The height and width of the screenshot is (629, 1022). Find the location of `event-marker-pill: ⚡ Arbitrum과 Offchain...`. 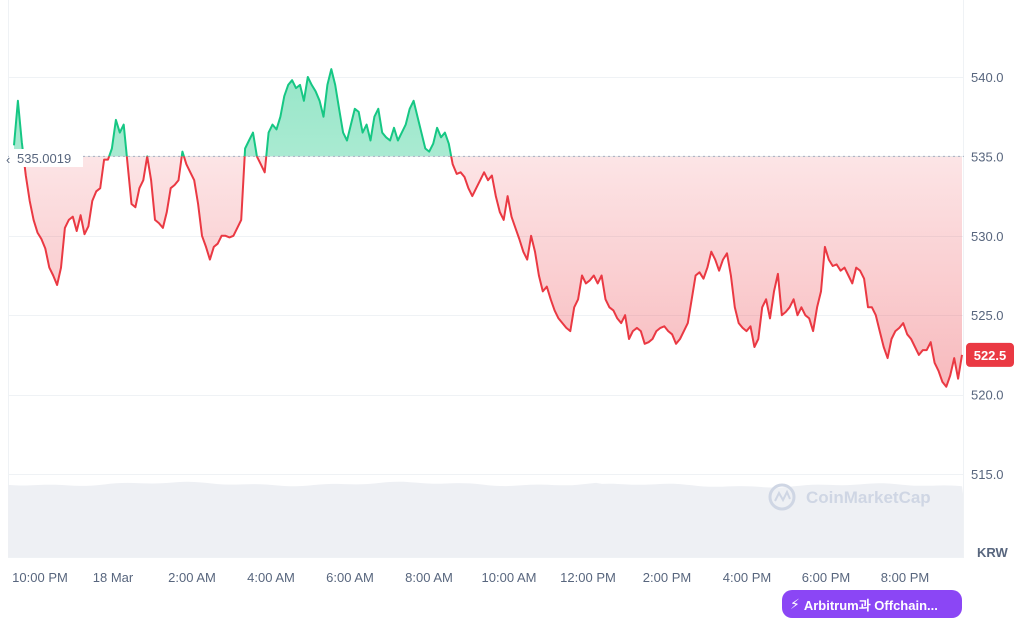

event-marker-pill: ⚡ Arbitrum과 Offchain... is located at coordinates (872, 604).